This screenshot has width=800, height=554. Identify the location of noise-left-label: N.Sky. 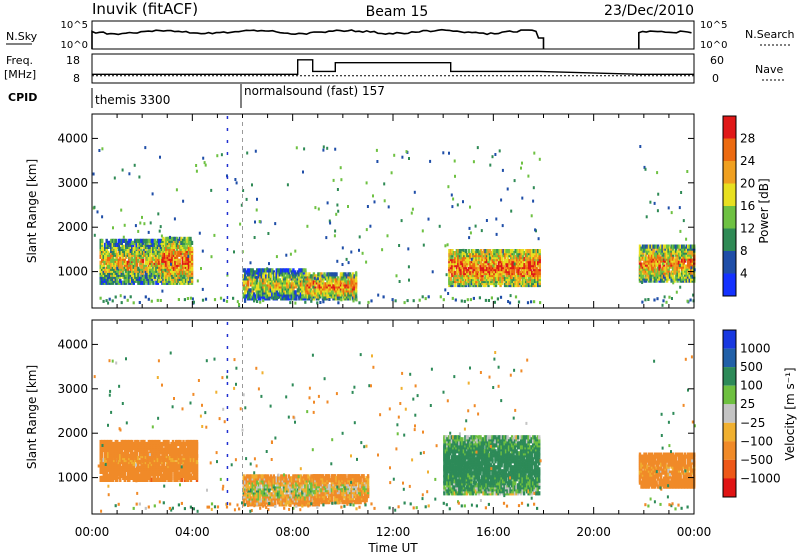
(22, 36).